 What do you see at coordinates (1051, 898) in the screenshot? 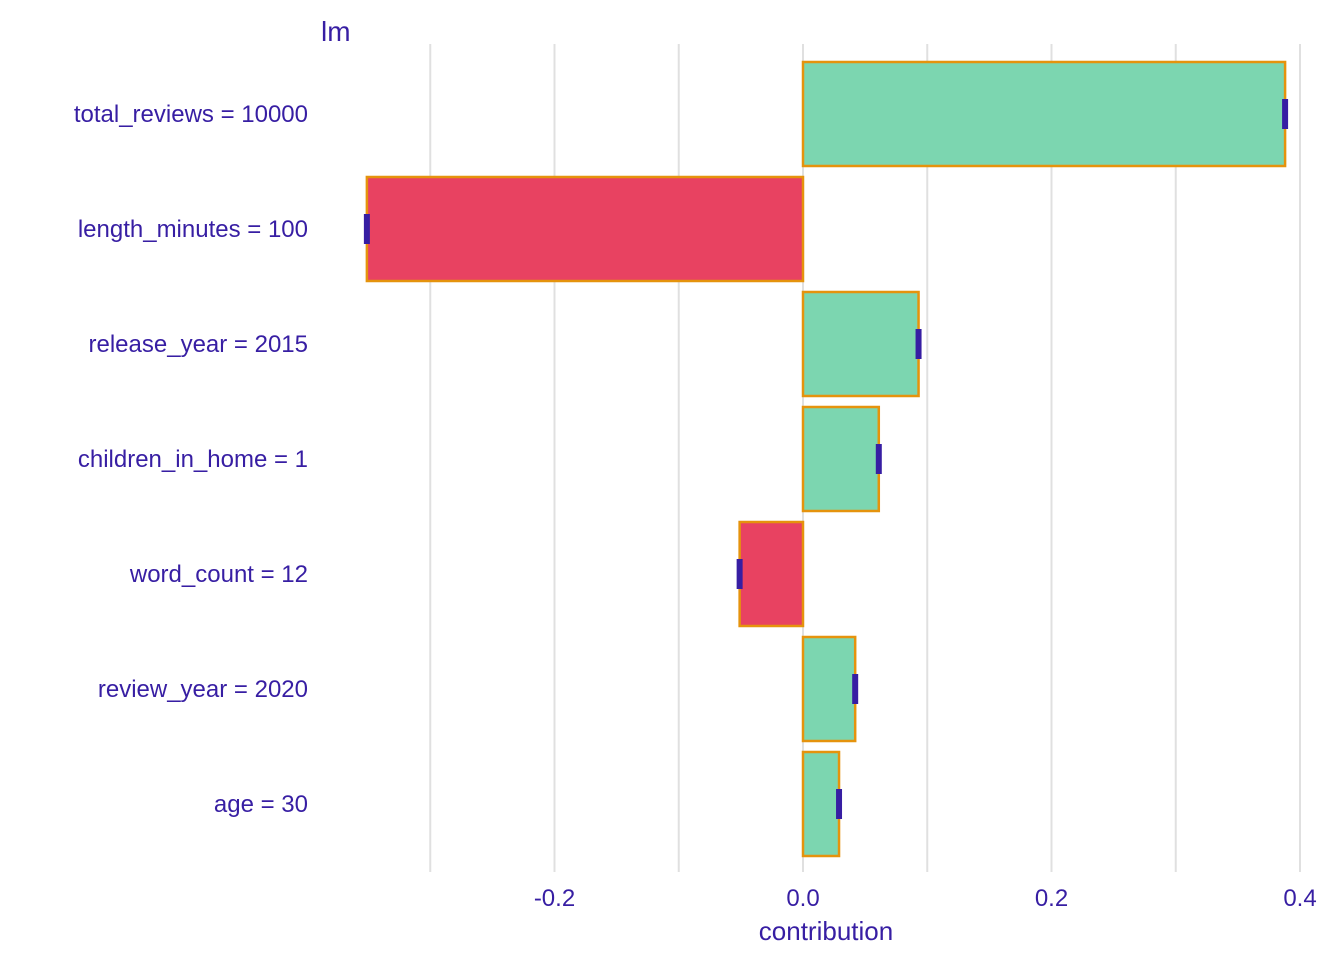
I see `x-tick-label-2: 0.2` at bounding box center [1051, 898].